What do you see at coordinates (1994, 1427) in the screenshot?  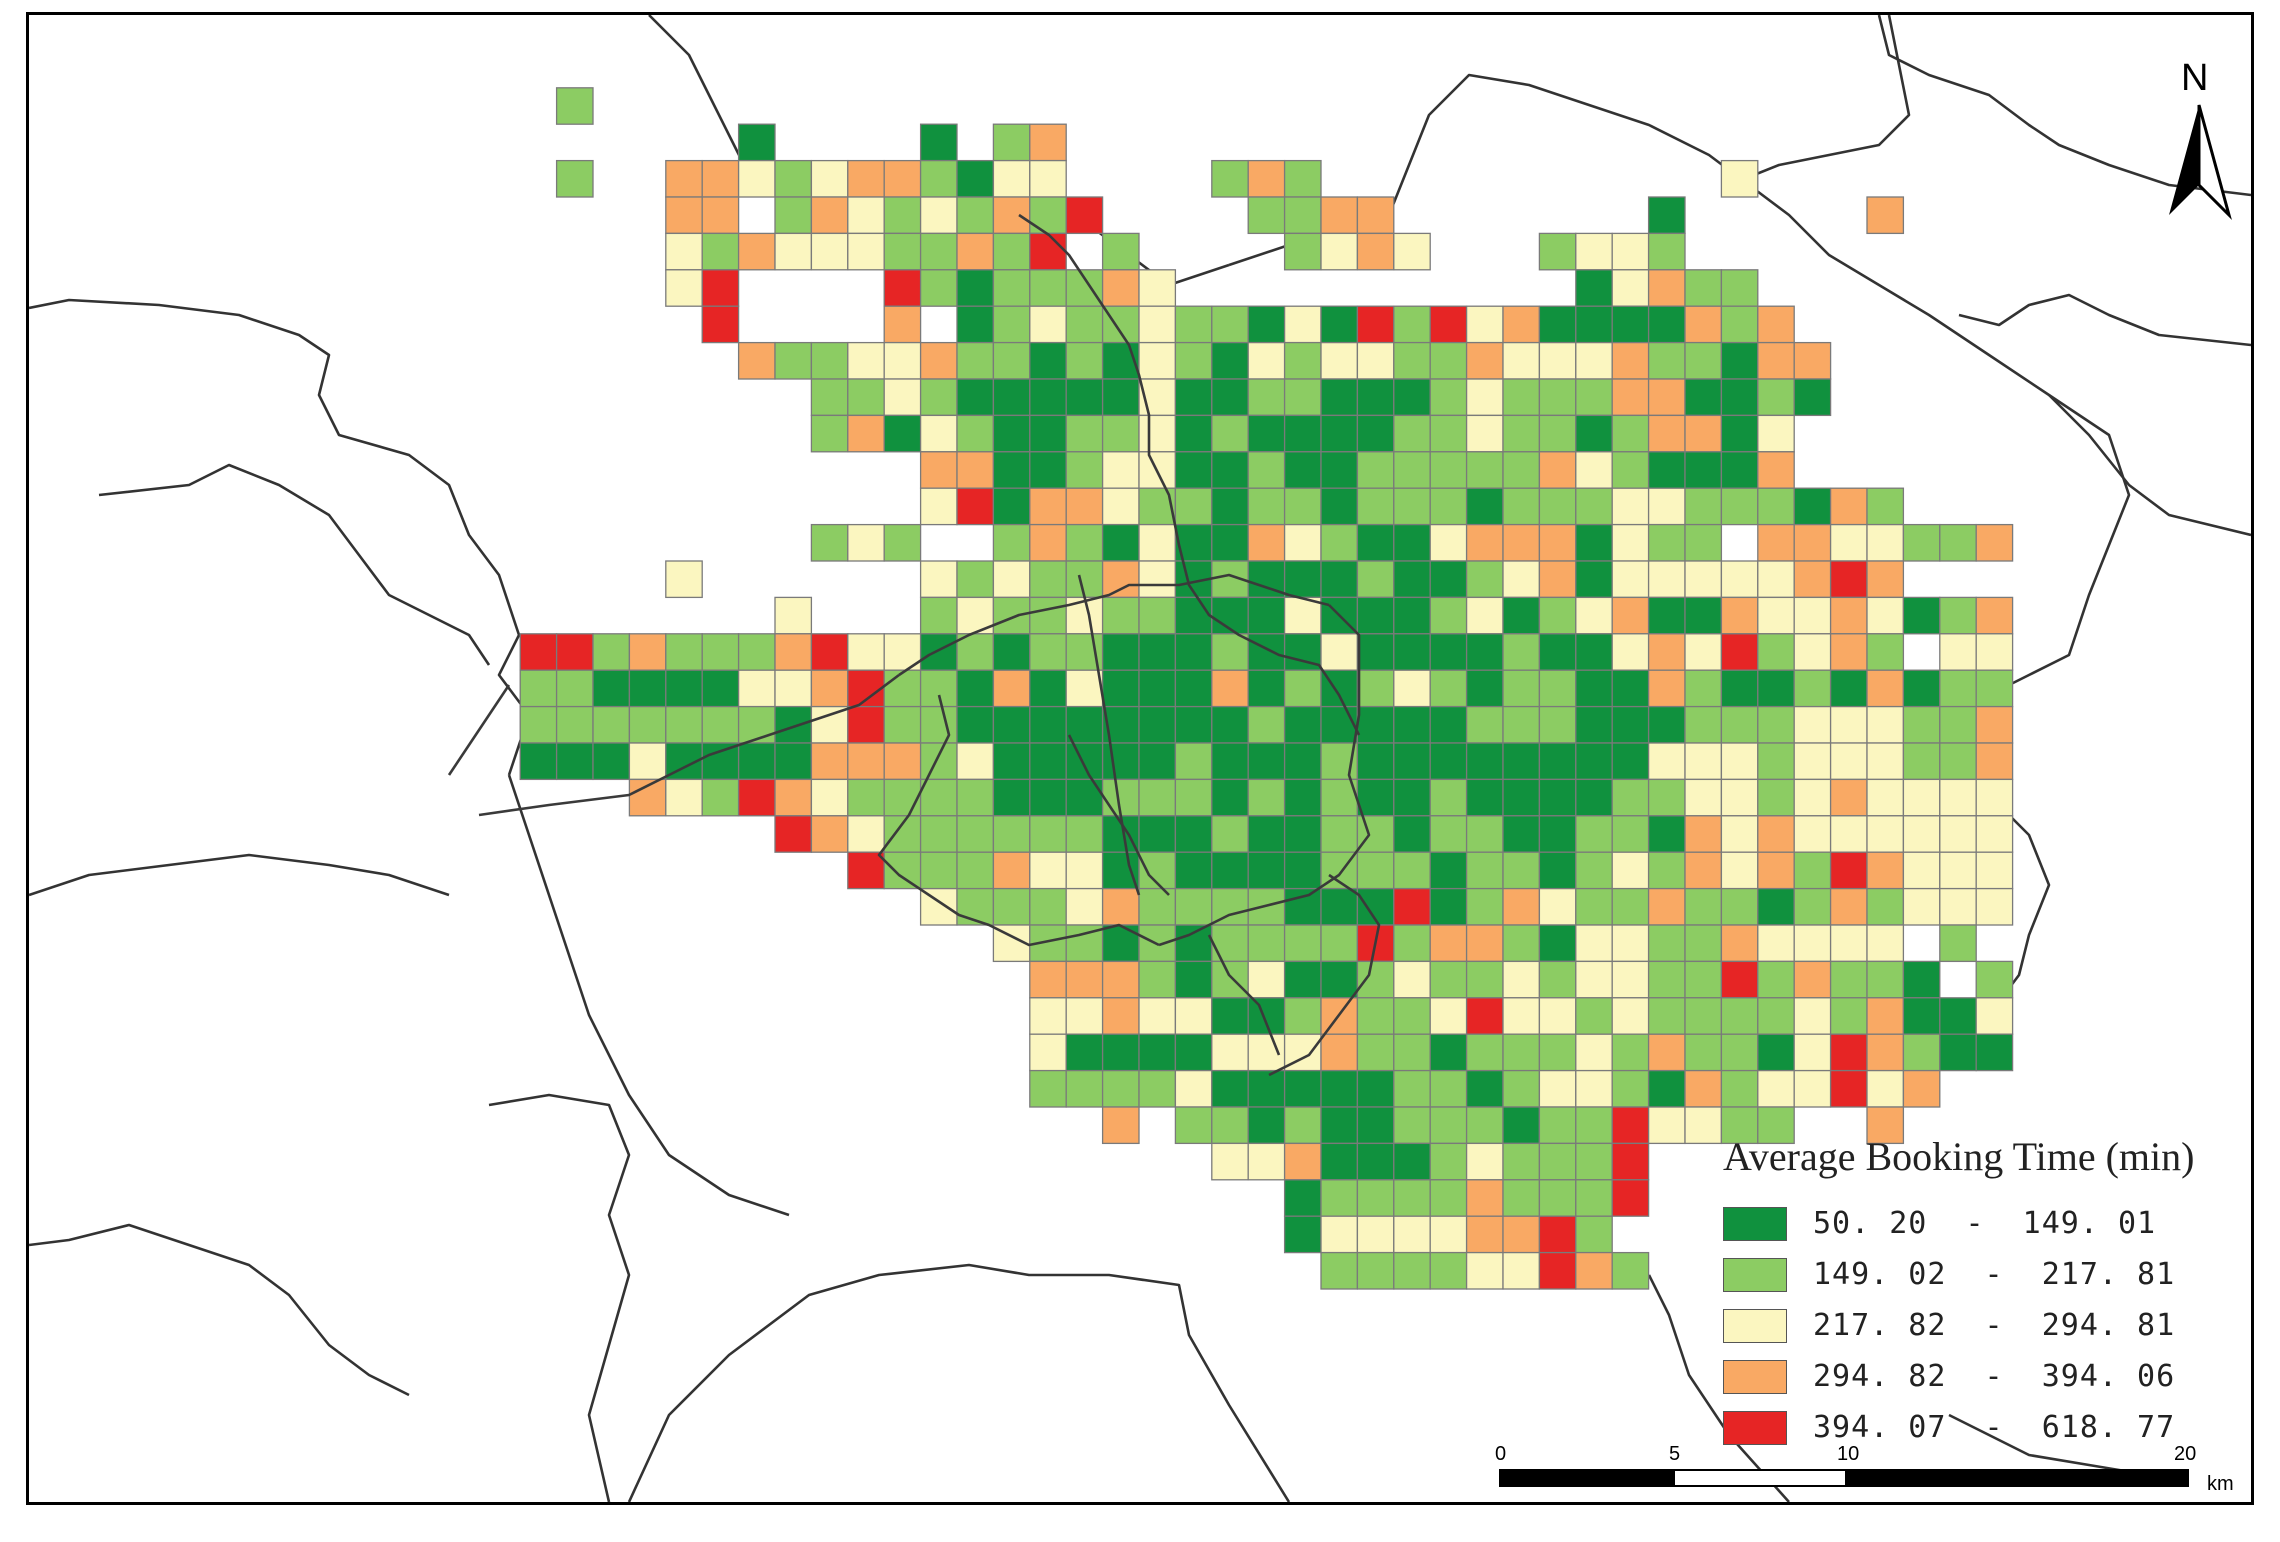 I see `legend-label: 394. 07 - 618. 77` at bounding box center [1994, 1427].